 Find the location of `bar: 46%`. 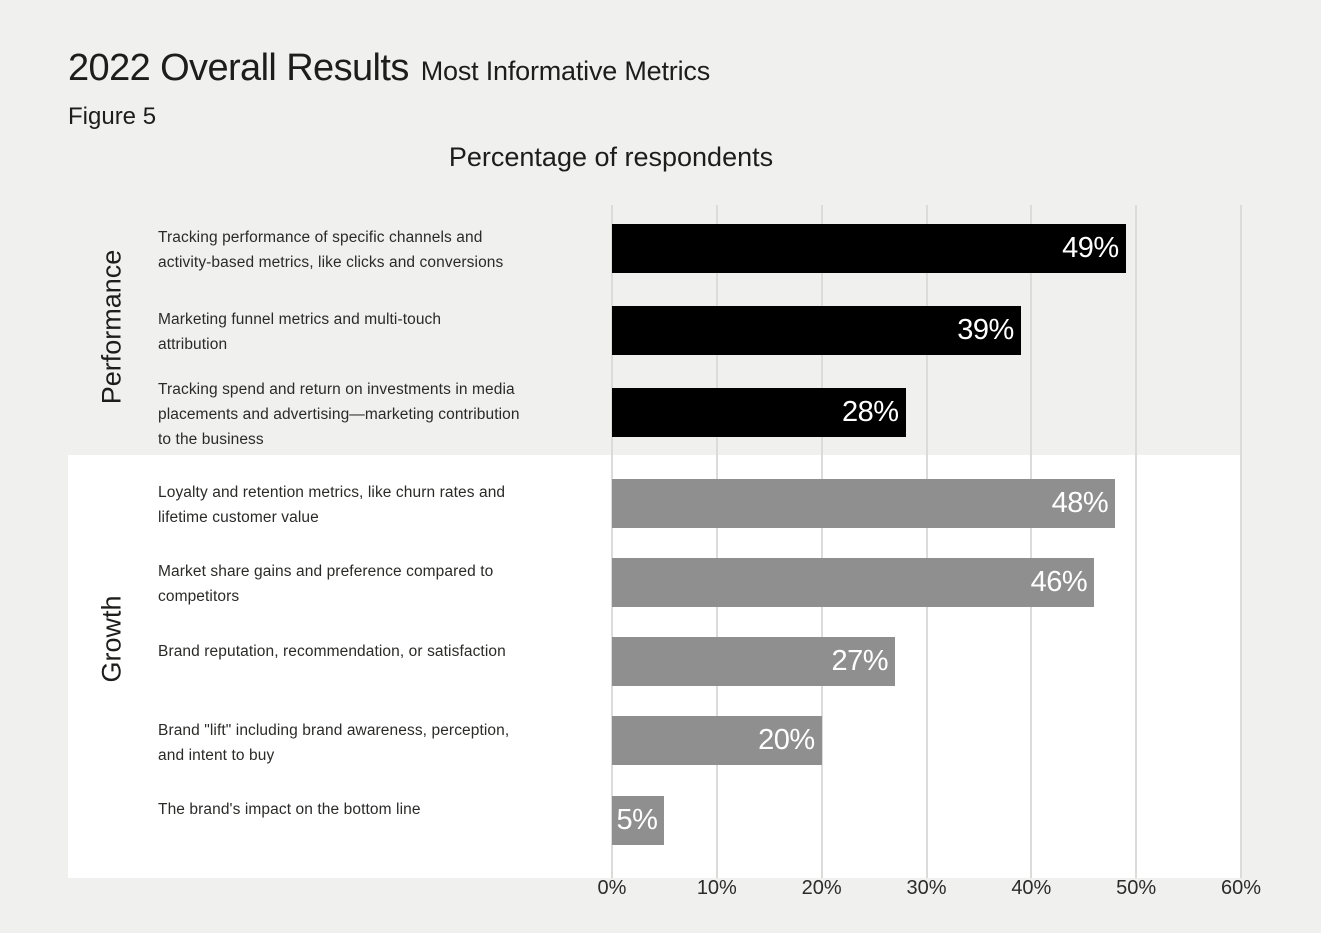

bar: 46% is located at coordinates (853, 582).